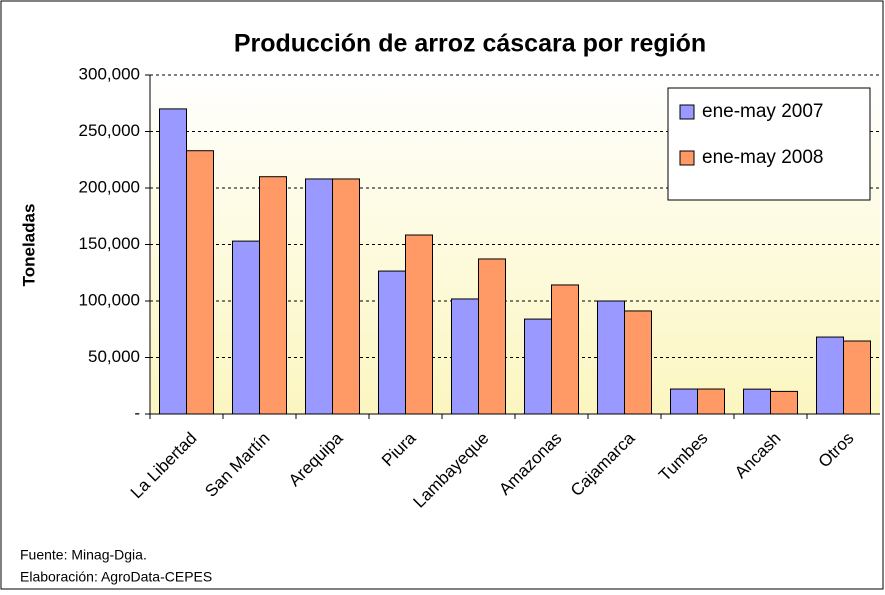  What do you see at coordinates (762, 157) in the screenshot?
I see `legend-label: ene-may 2008` at bounding box center [762, 157].